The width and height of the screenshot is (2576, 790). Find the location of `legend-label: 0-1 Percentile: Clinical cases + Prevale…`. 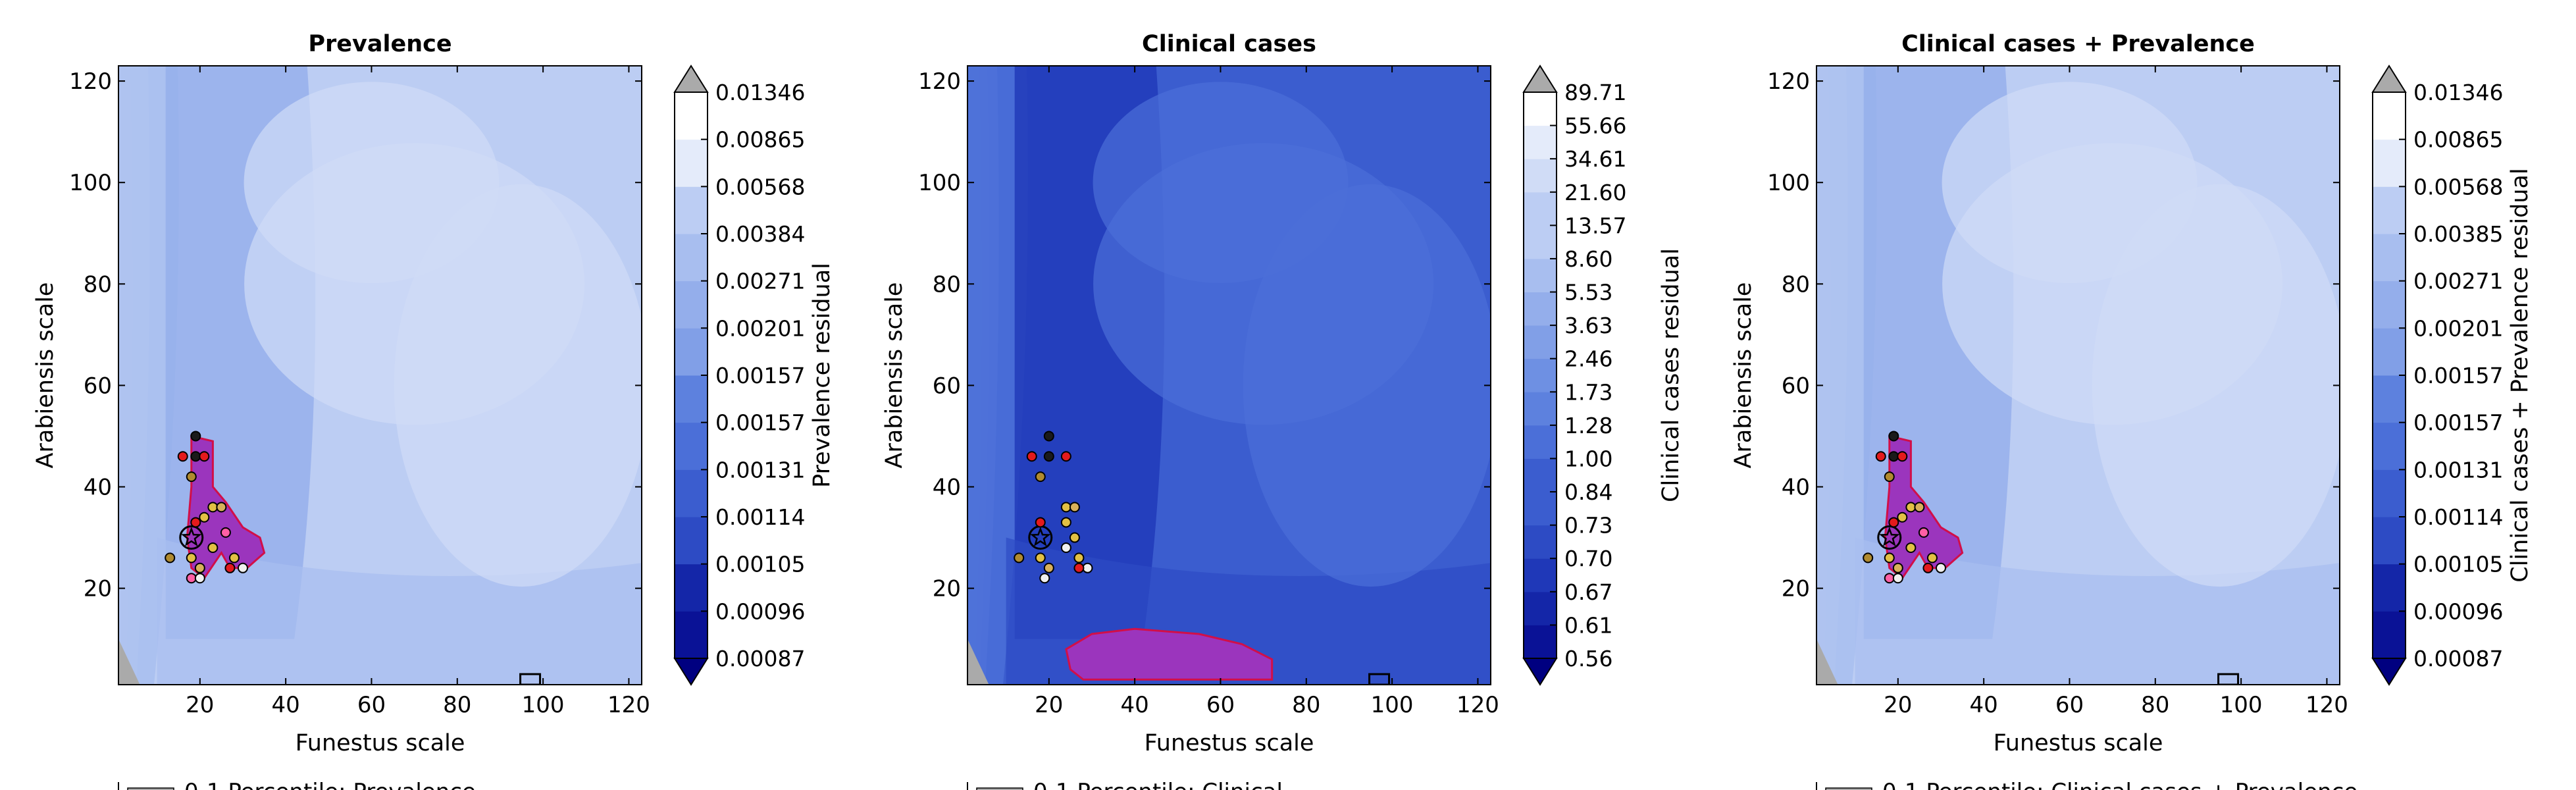

legend-label: 0-1 Percentile: Clinical cases + Prevale… is located at coordinates (2119, 785).